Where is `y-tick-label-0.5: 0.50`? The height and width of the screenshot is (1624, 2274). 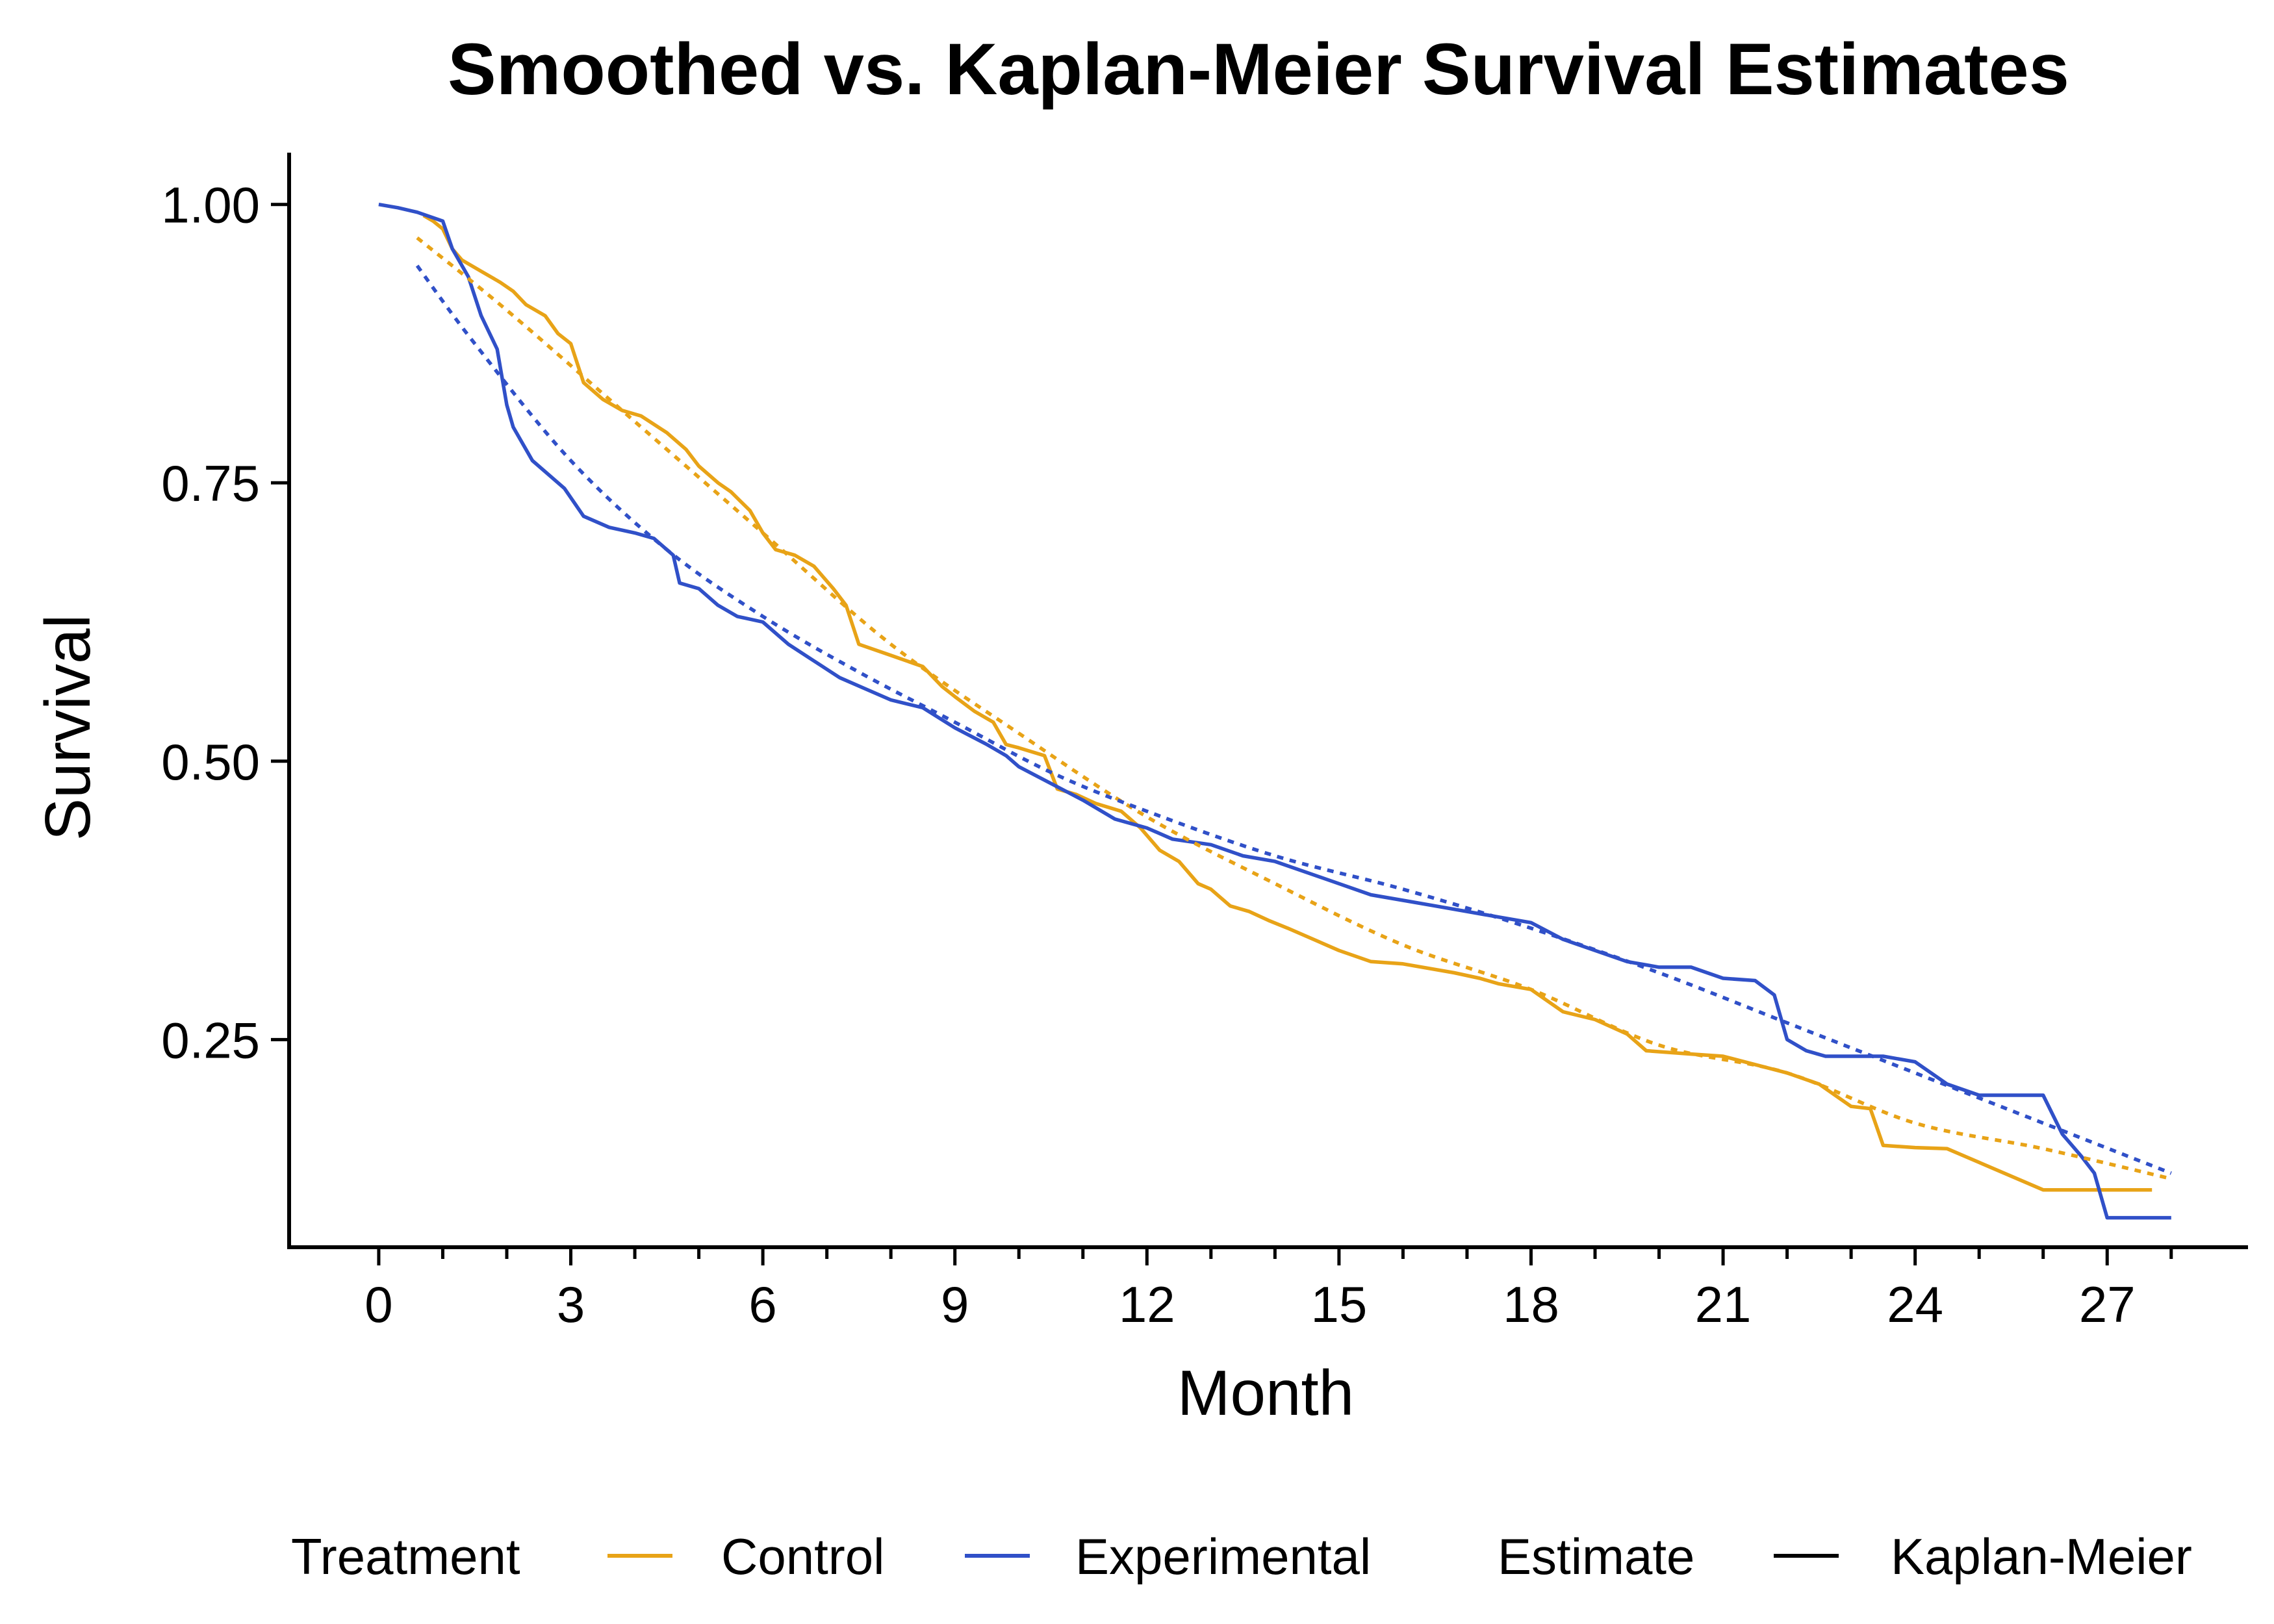 y-tick-label-0.5: 0.50 is located at coordinates (210, 762).